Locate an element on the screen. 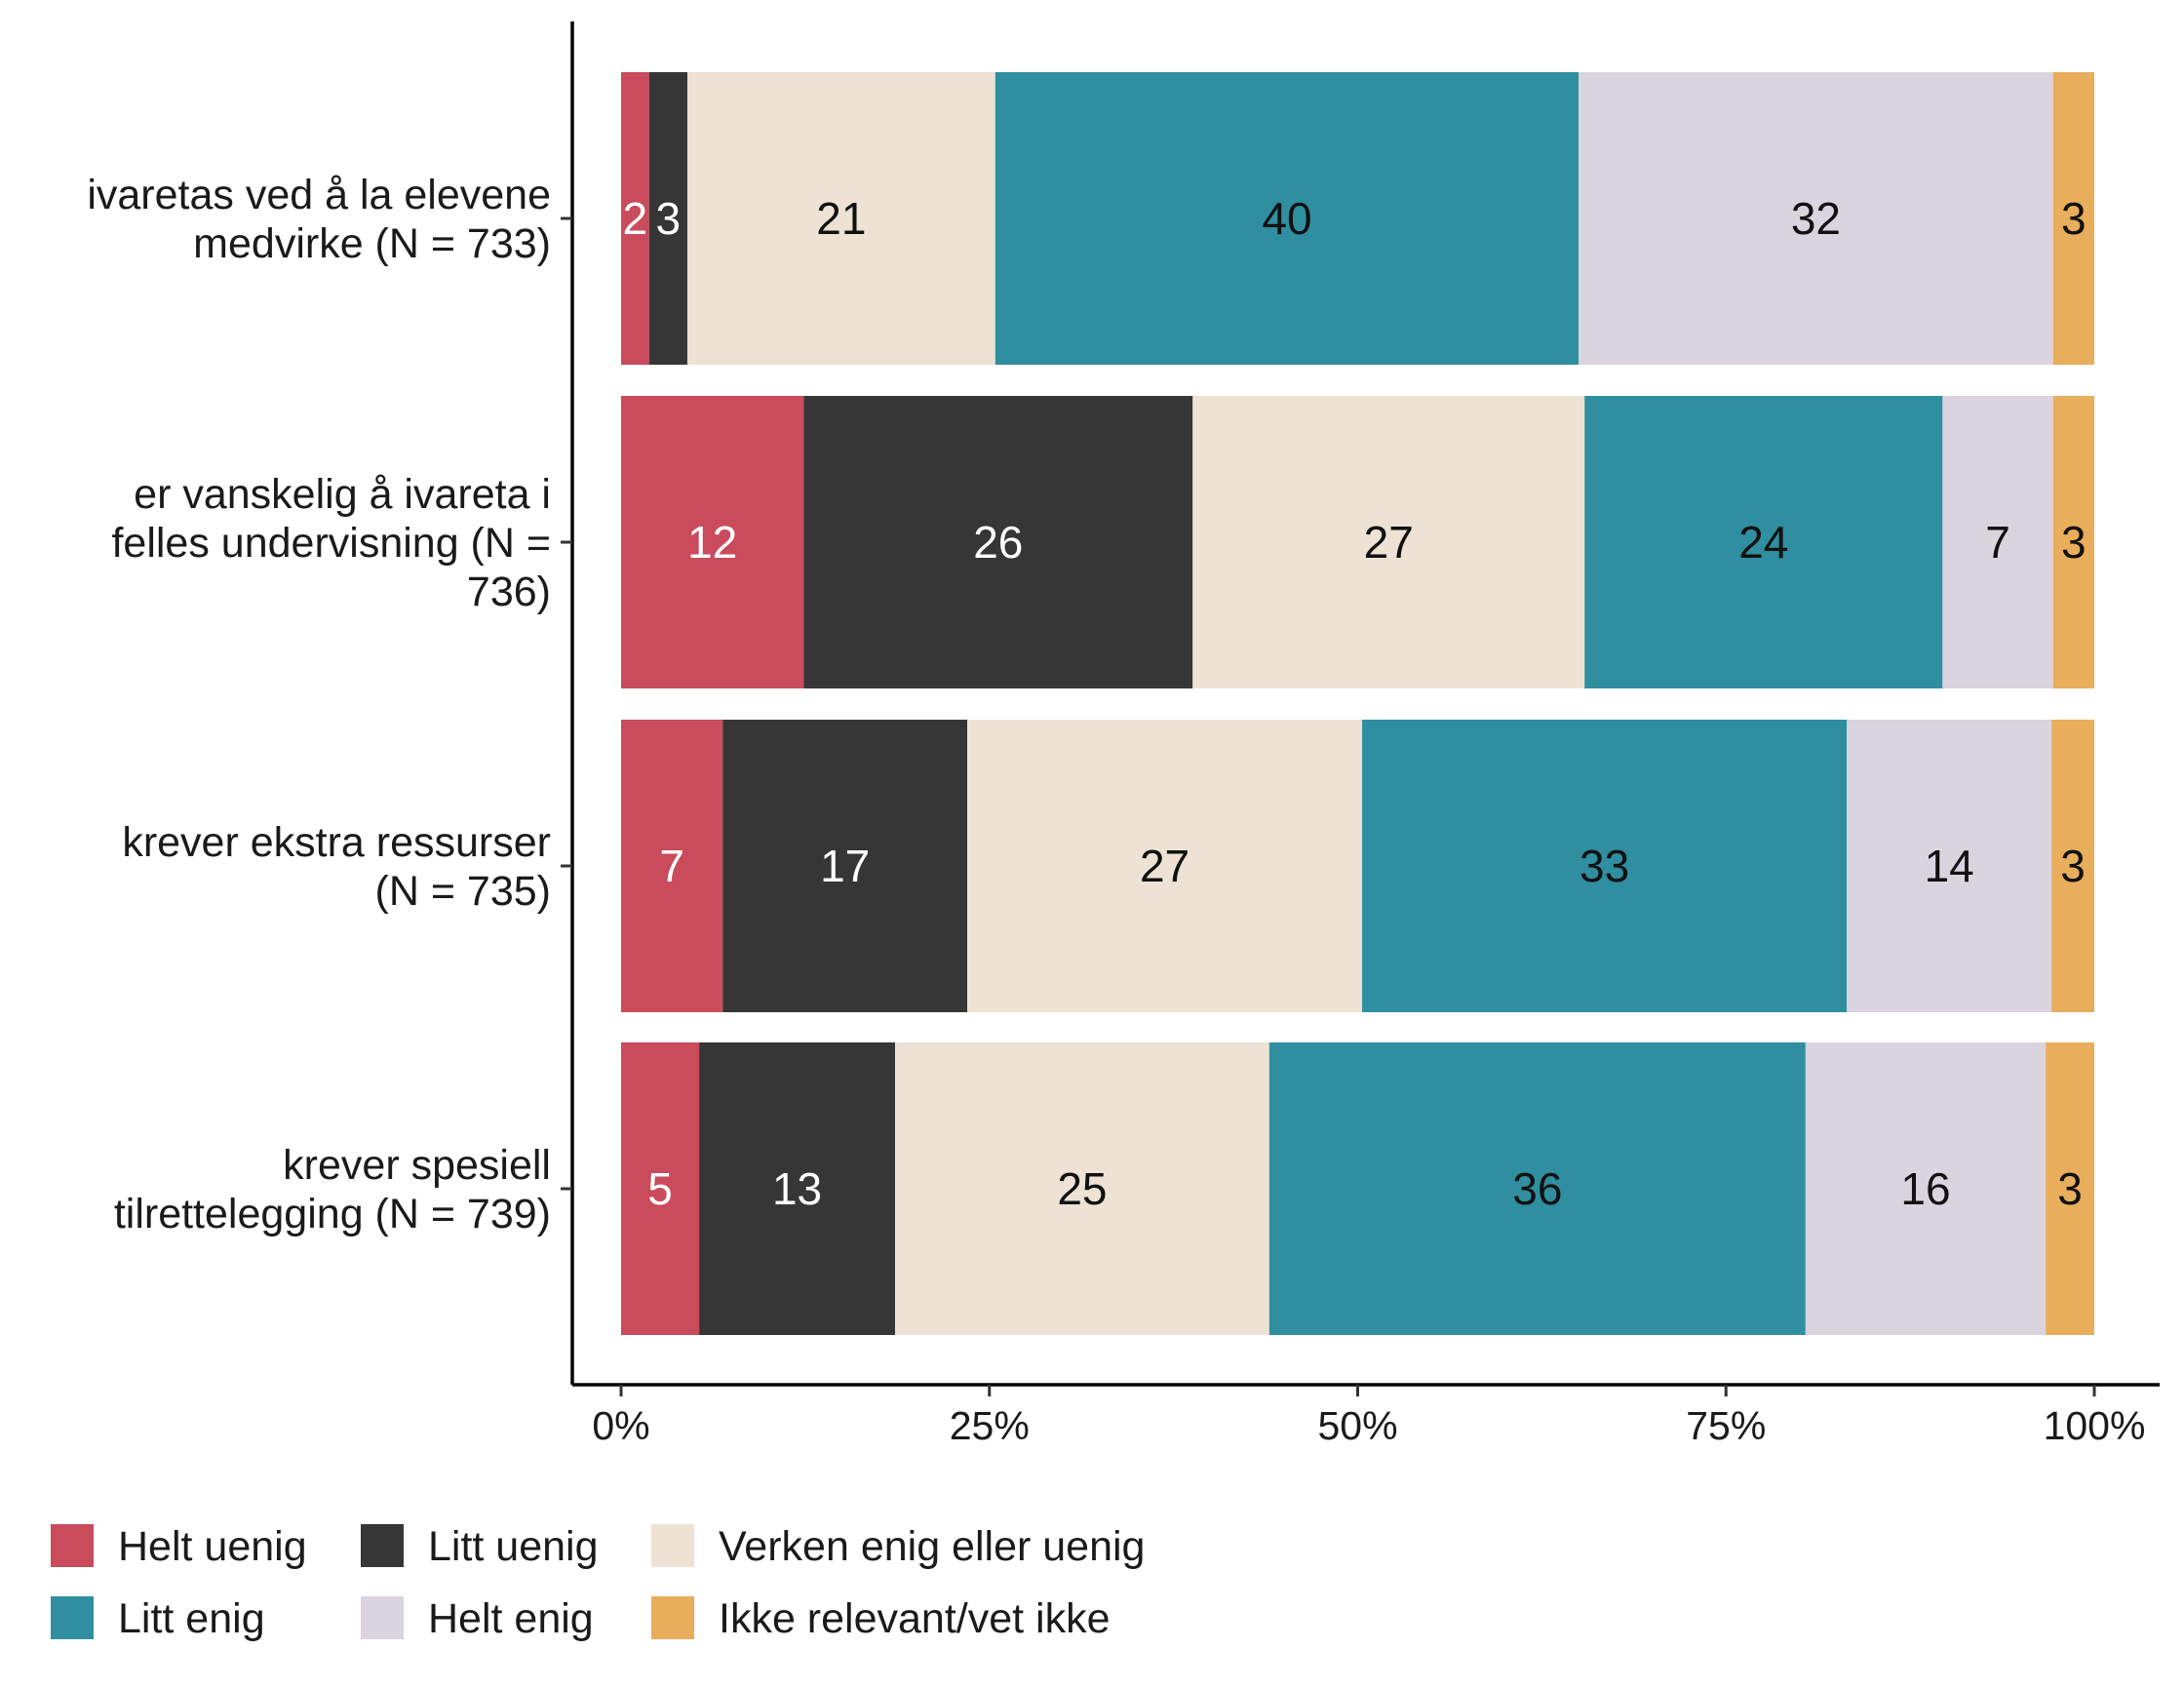 Image resolution: width=2184 pixels, height=1688 pixels. data-label: 26 is located at coordinates (998, 542).